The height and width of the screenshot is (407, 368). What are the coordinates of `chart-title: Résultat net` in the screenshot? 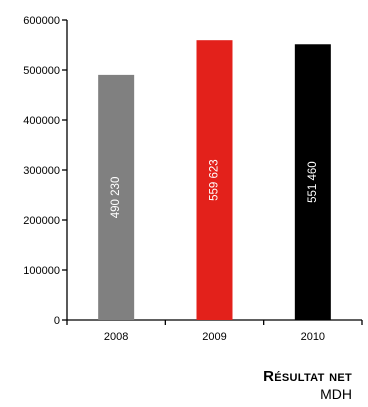 It's located at (307, 376).